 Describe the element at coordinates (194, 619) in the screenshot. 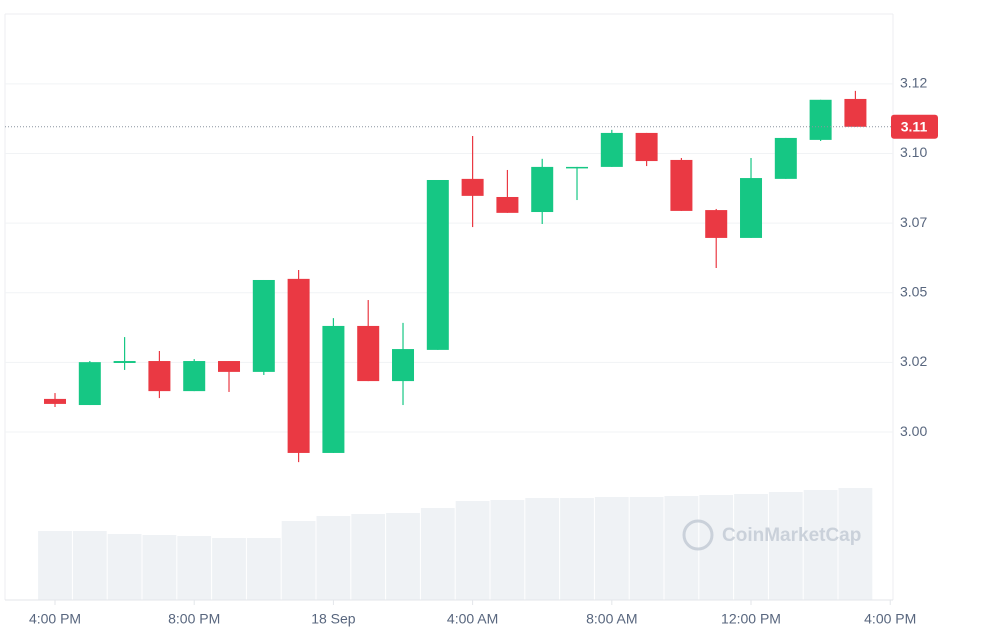

I see `x-tick-label: 8:00 PM` at that location.